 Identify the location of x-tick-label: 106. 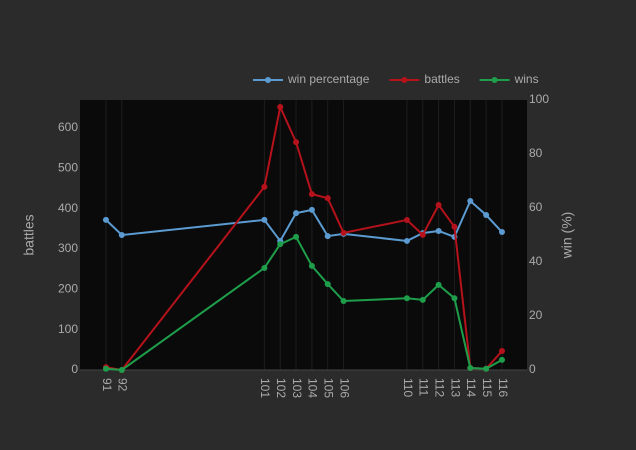
(344, 388).